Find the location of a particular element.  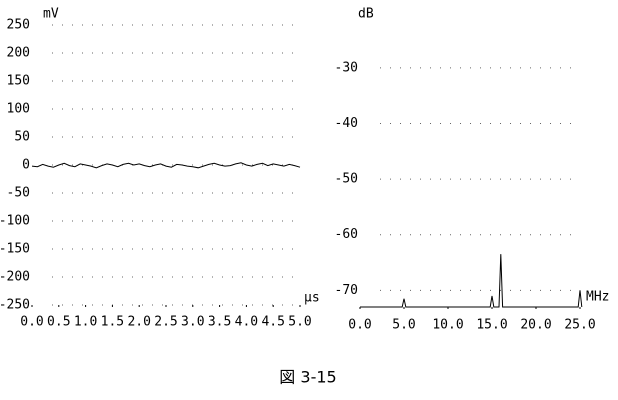

caption: 図 3-15 is located at coordinates (307, 377).